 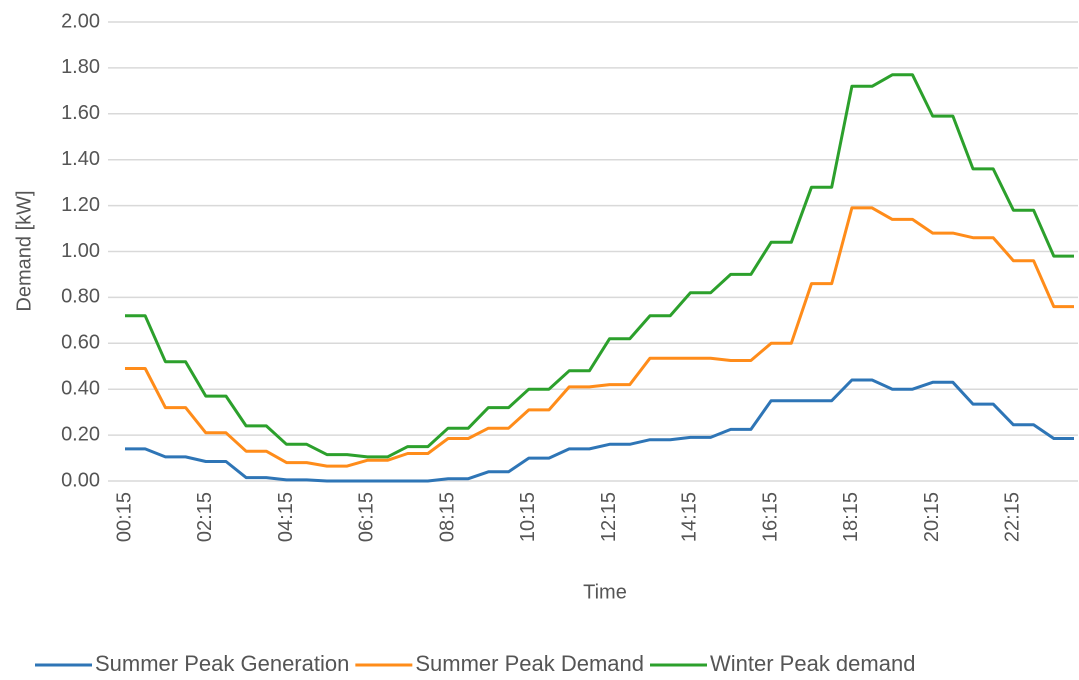 What do you see at coordinates (124, 517) in the screenshot?
I see `x-tick-label: 00:15` at bounding box center [124, 517].